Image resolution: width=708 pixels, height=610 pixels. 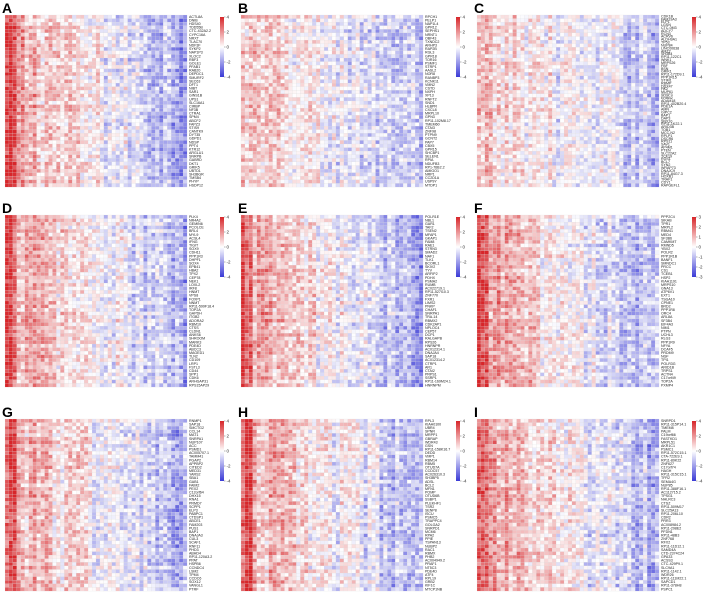 I want to click on row-label: TMSB4, so click(x=195, y=178).